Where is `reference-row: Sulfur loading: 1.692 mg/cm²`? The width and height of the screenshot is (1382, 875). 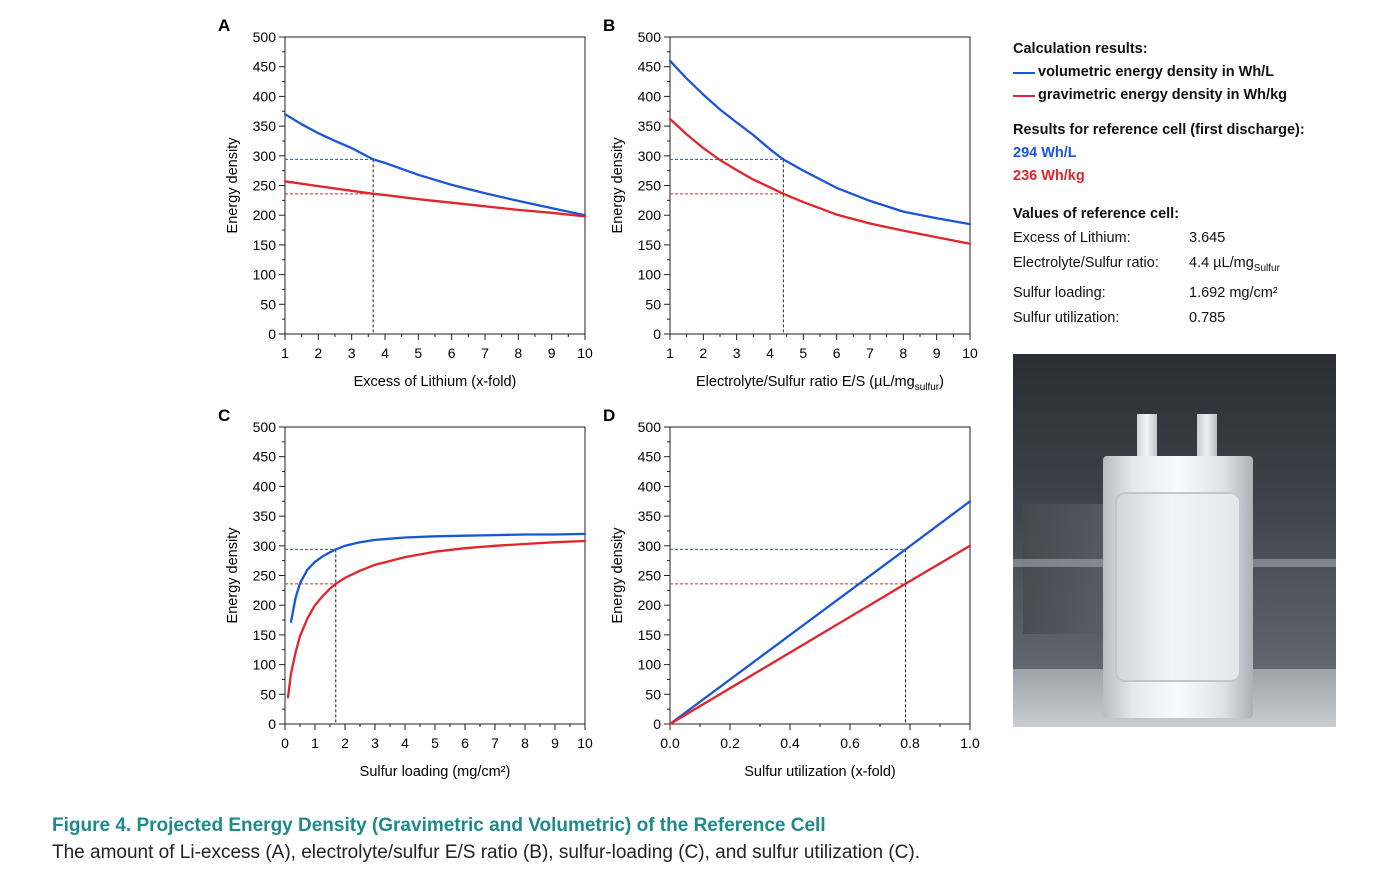
reference-row: Sulfur loading: 1.692 mg/cm² is located at coordinates (1193, 293).